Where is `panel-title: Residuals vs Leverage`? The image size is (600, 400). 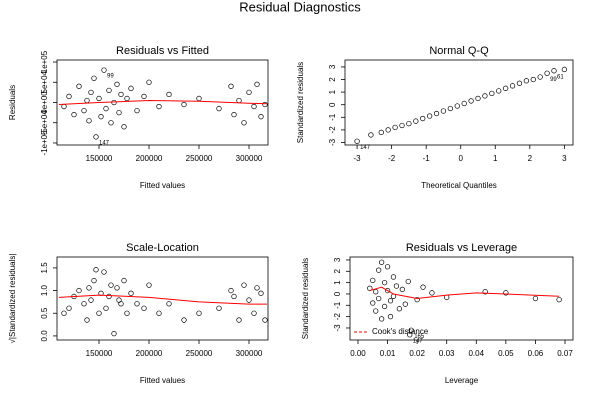
panel-title: Residuals vs Leverage is located at coordinates (461, 248).